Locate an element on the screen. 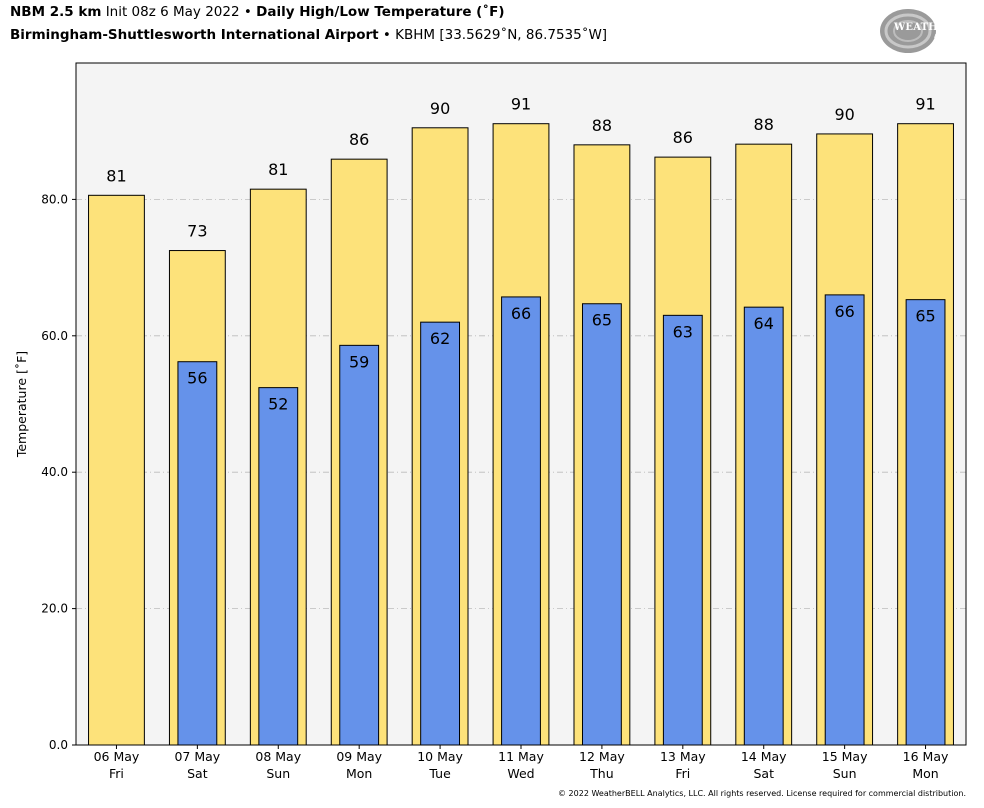  high-bar is located at coordinates (116, 470).